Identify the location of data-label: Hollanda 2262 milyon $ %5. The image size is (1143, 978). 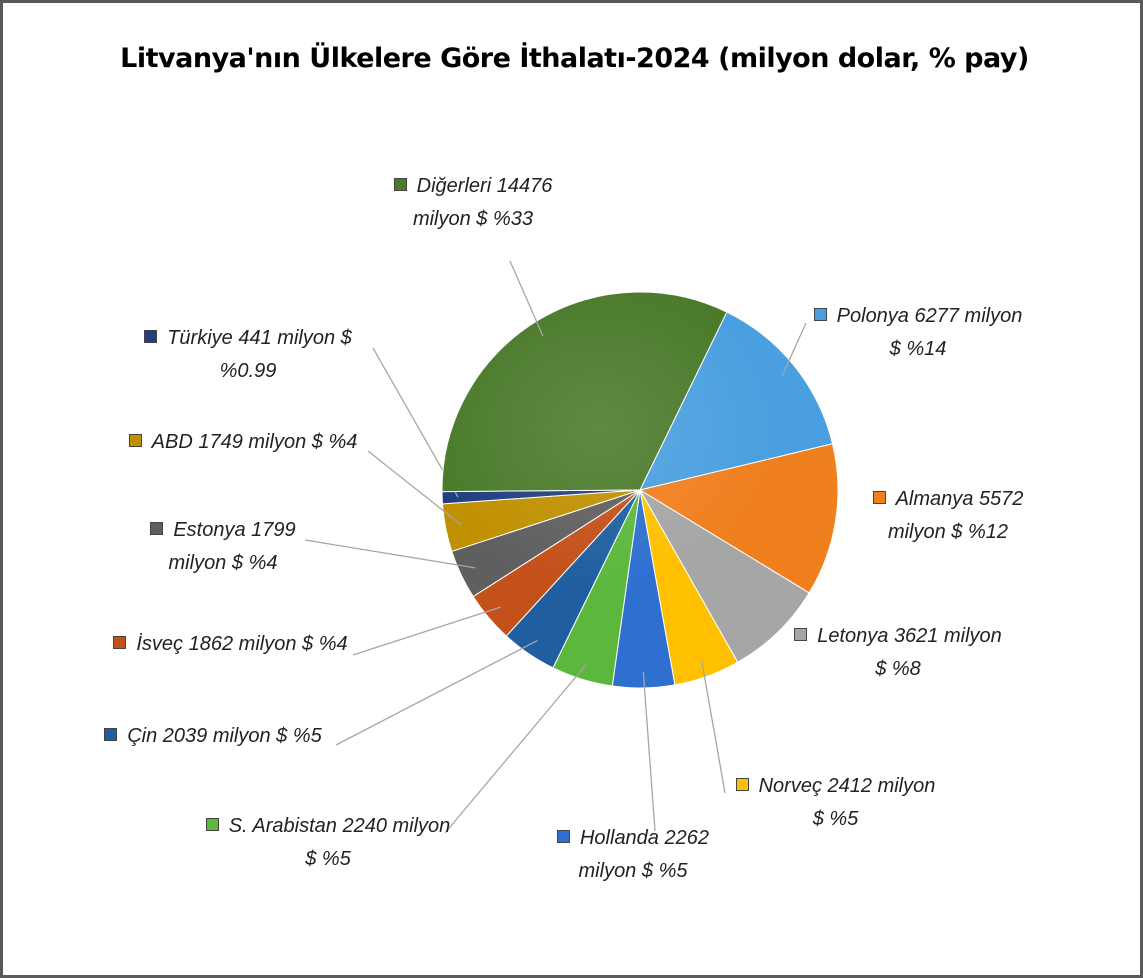
(633, 854).